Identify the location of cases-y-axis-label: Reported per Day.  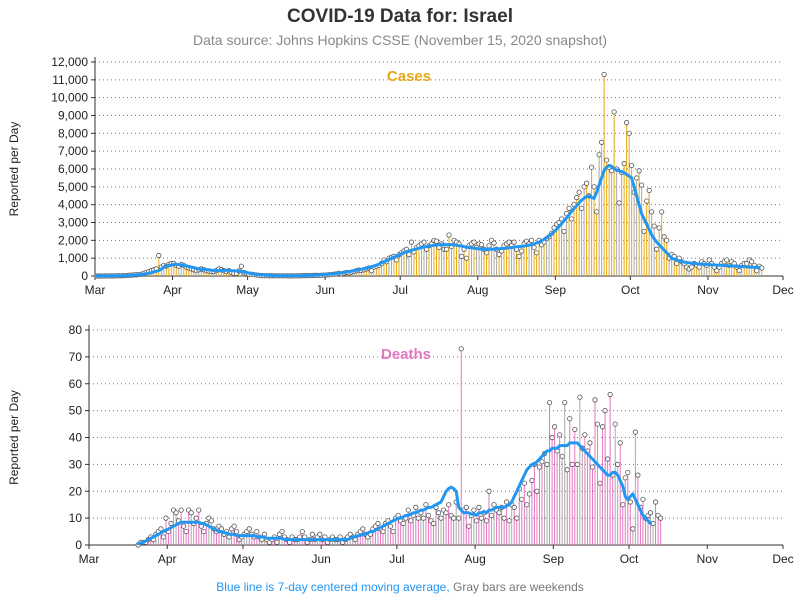
(14, 169).